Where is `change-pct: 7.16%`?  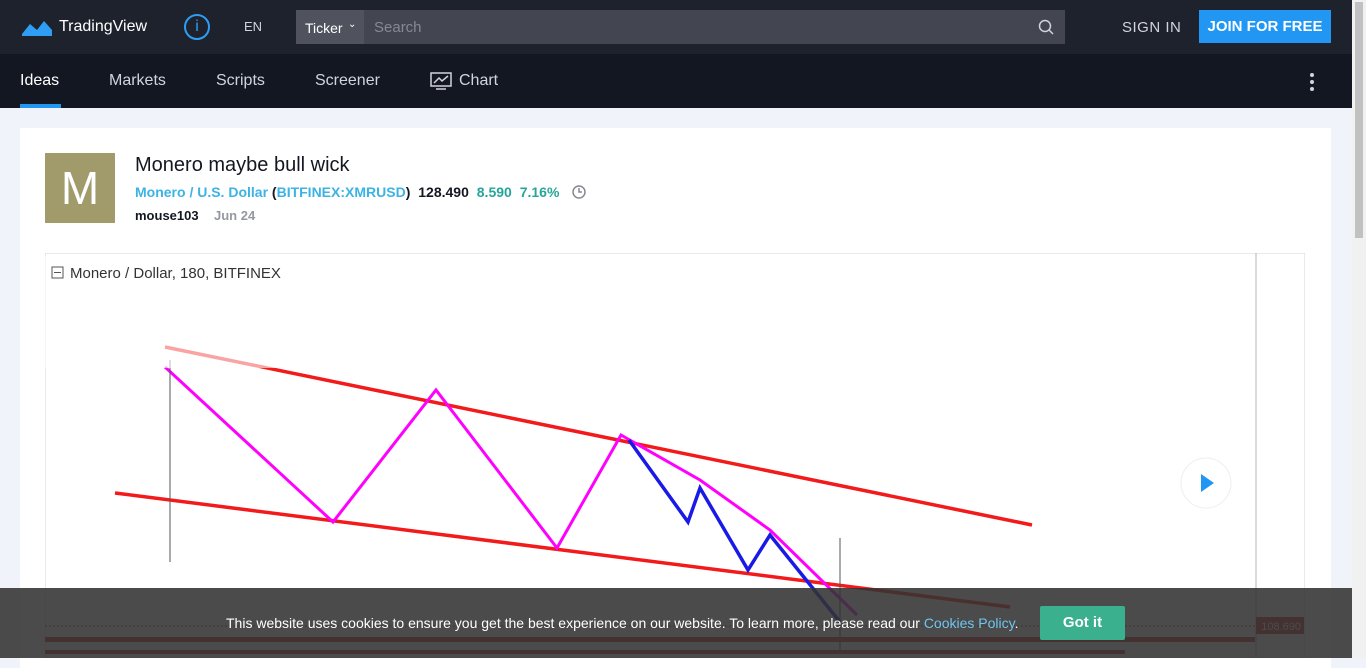 change-pct: 7.16% is located at coordinates (539, 192).